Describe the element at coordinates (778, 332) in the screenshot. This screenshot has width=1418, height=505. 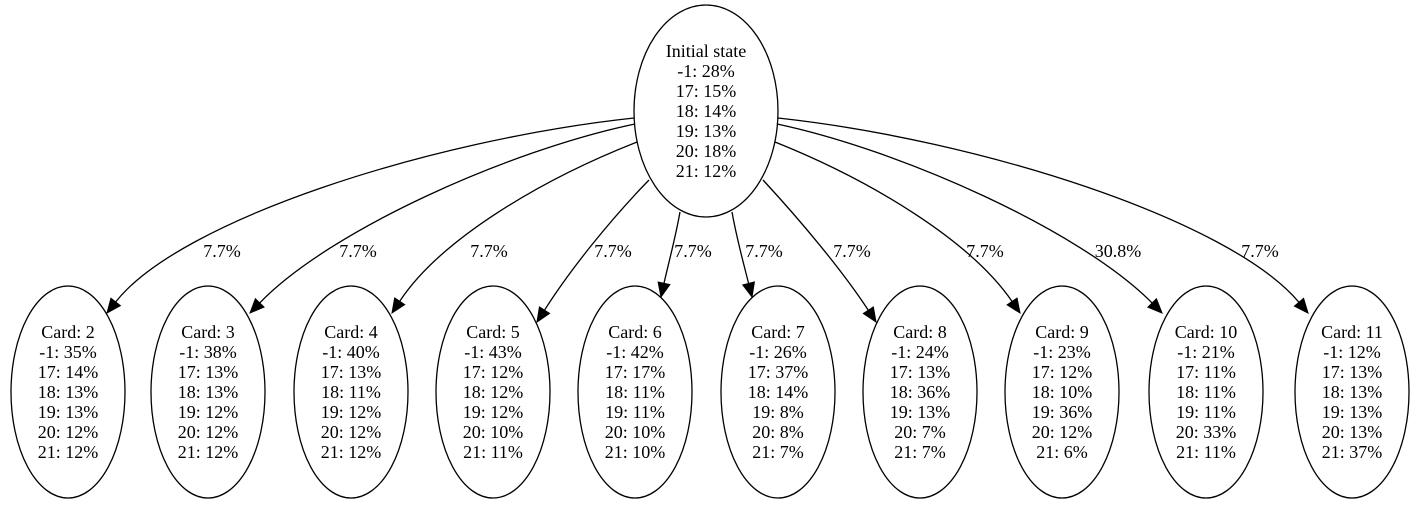
I see `card-node-title: Card: 7` at that location.